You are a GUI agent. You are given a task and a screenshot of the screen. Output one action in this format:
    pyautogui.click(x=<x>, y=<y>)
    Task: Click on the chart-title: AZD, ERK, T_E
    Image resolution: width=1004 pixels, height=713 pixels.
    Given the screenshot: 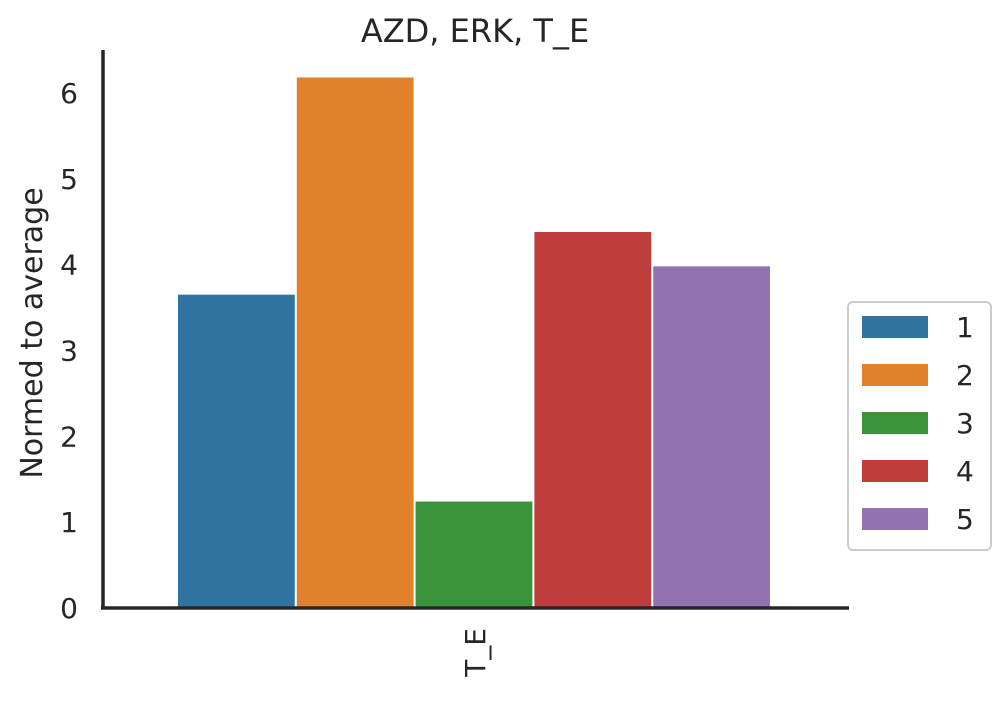 What is the action you would take?
    pyautogui.click(x=475, y=31)
    